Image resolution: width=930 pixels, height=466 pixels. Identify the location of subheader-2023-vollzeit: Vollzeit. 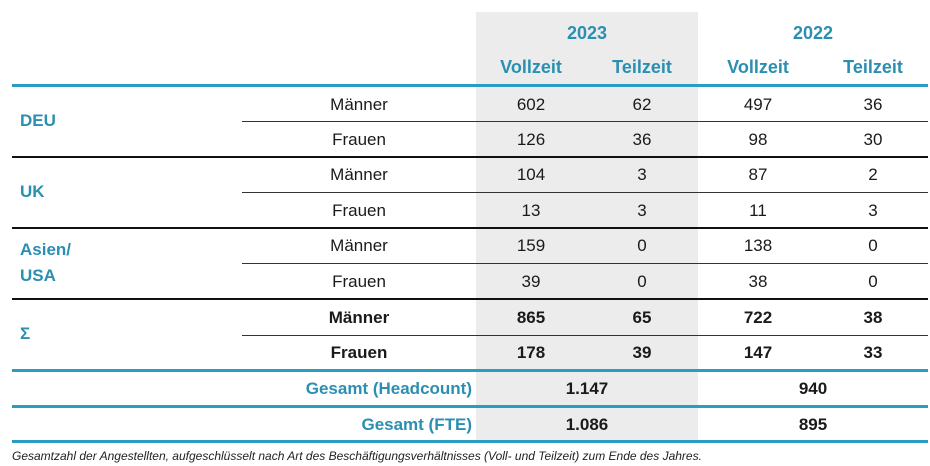
(531, 66).